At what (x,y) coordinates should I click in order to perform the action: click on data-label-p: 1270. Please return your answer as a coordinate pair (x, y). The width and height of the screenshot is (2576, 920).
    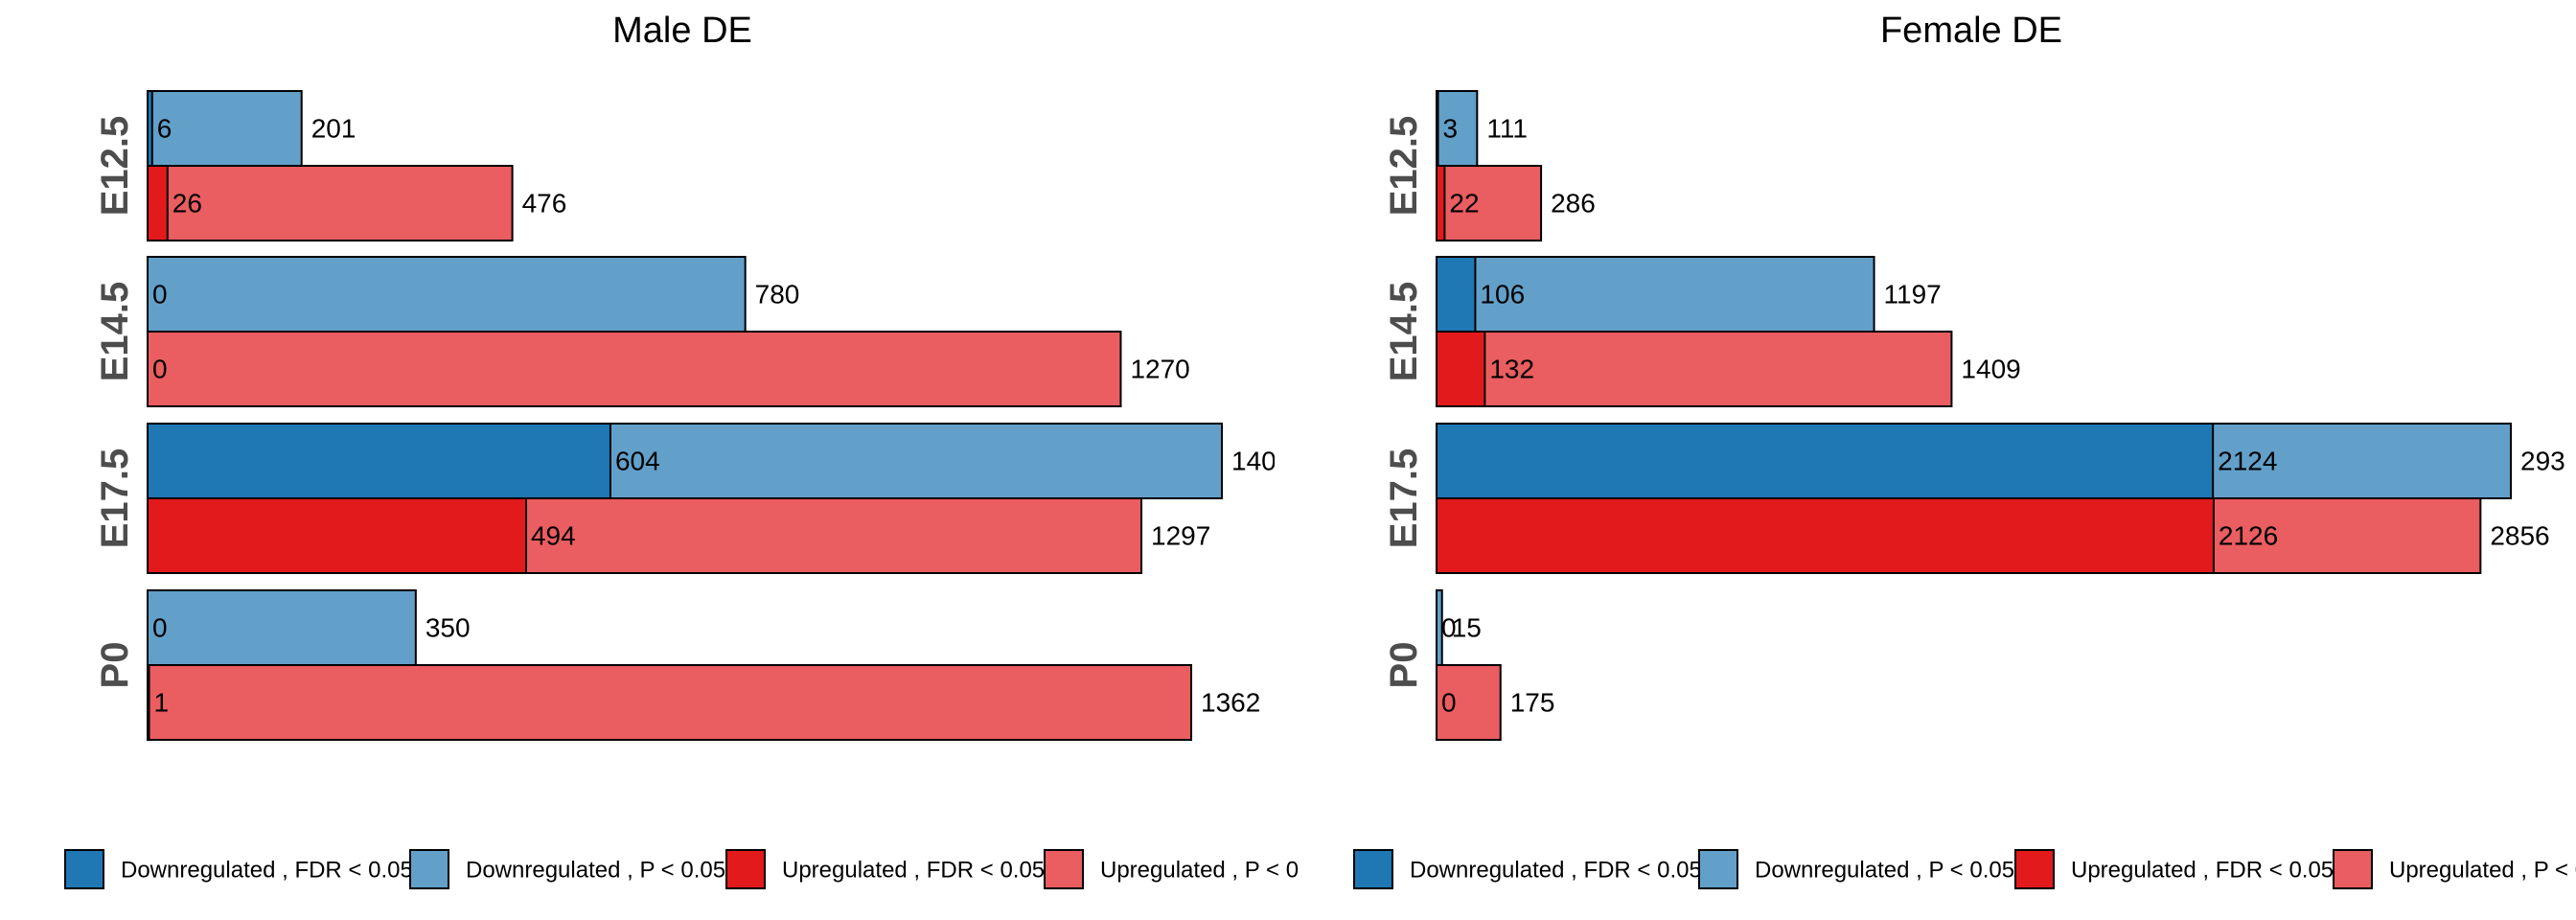
    Looking at the image, I should click on (1159, 369).